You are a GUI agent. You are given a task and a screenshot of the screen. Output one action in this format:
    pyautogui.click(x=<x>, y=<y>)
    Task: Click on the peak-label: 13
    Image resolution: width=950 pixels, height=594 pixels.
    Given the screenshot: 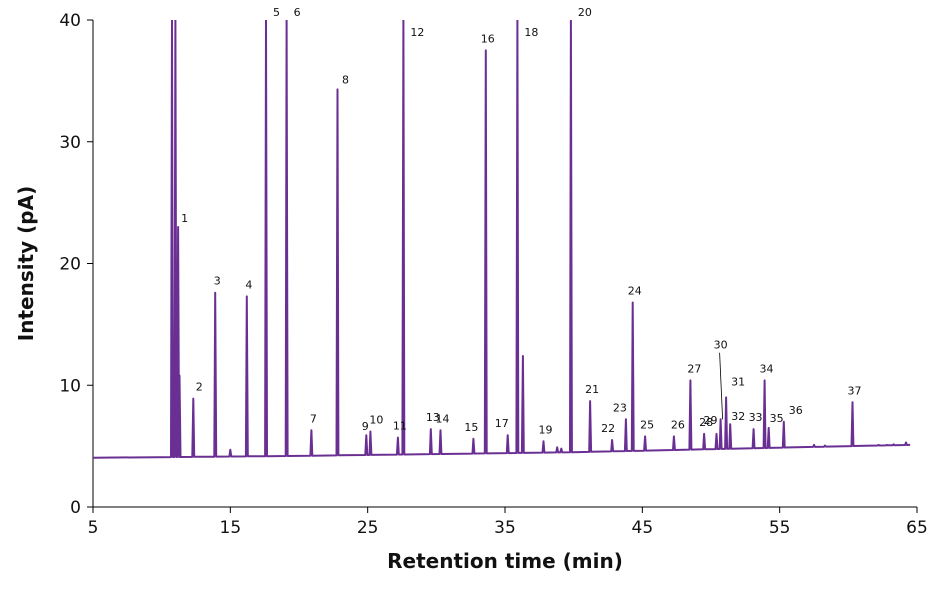 What is the action you would take?
    pyautogui.click(x=433, y=417)
    